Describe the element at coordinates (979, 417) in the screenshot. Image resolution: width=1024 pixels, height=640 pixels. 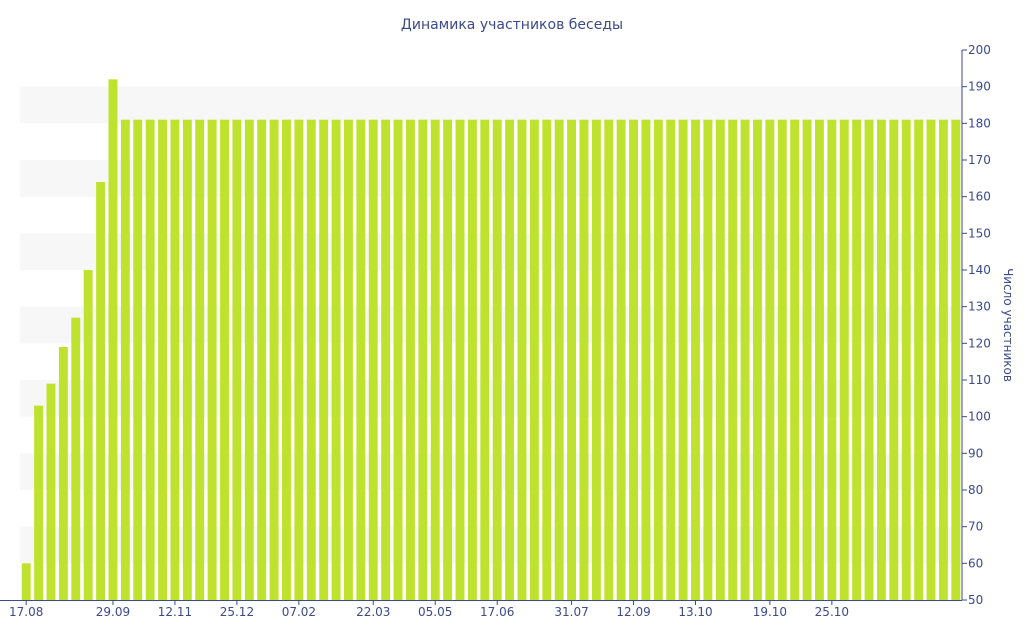
I see `y-tick-label: 100` at that location.